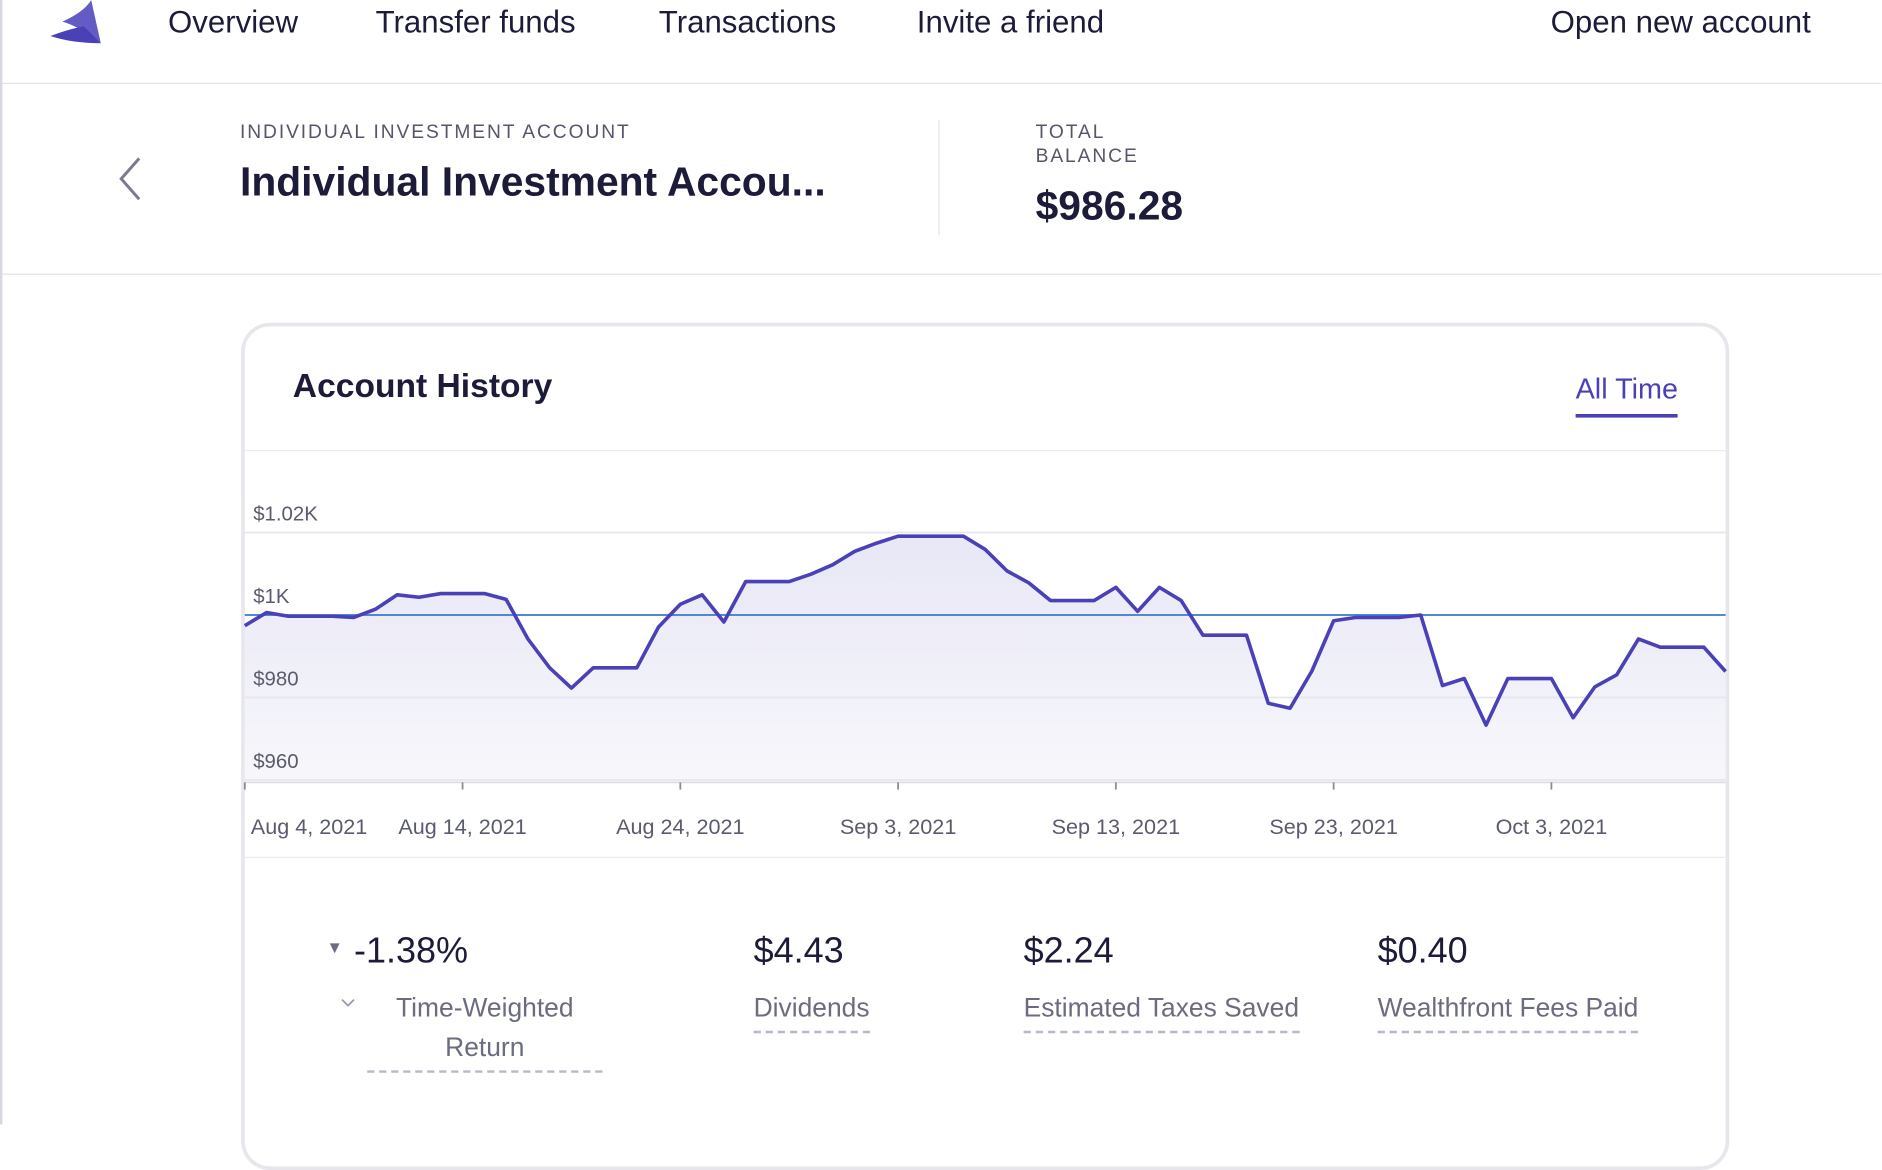 Image resolution: width=1882 pixels, height=1170 pixels. Describe the element at coordinates (131, 179) in the screenshot. I see `back-button` at that location.